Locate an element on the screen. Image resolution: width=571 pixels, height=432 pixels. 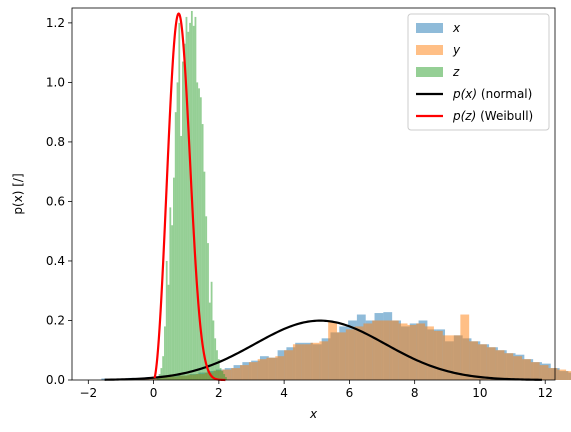
legend-swatch-z is located at coordinates (429, 72).